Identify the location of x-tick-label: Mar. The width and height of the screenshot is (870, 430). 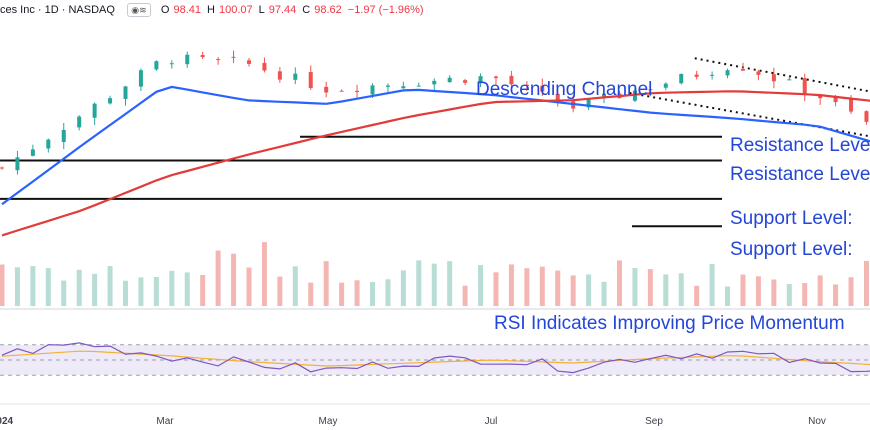
(165, 421).